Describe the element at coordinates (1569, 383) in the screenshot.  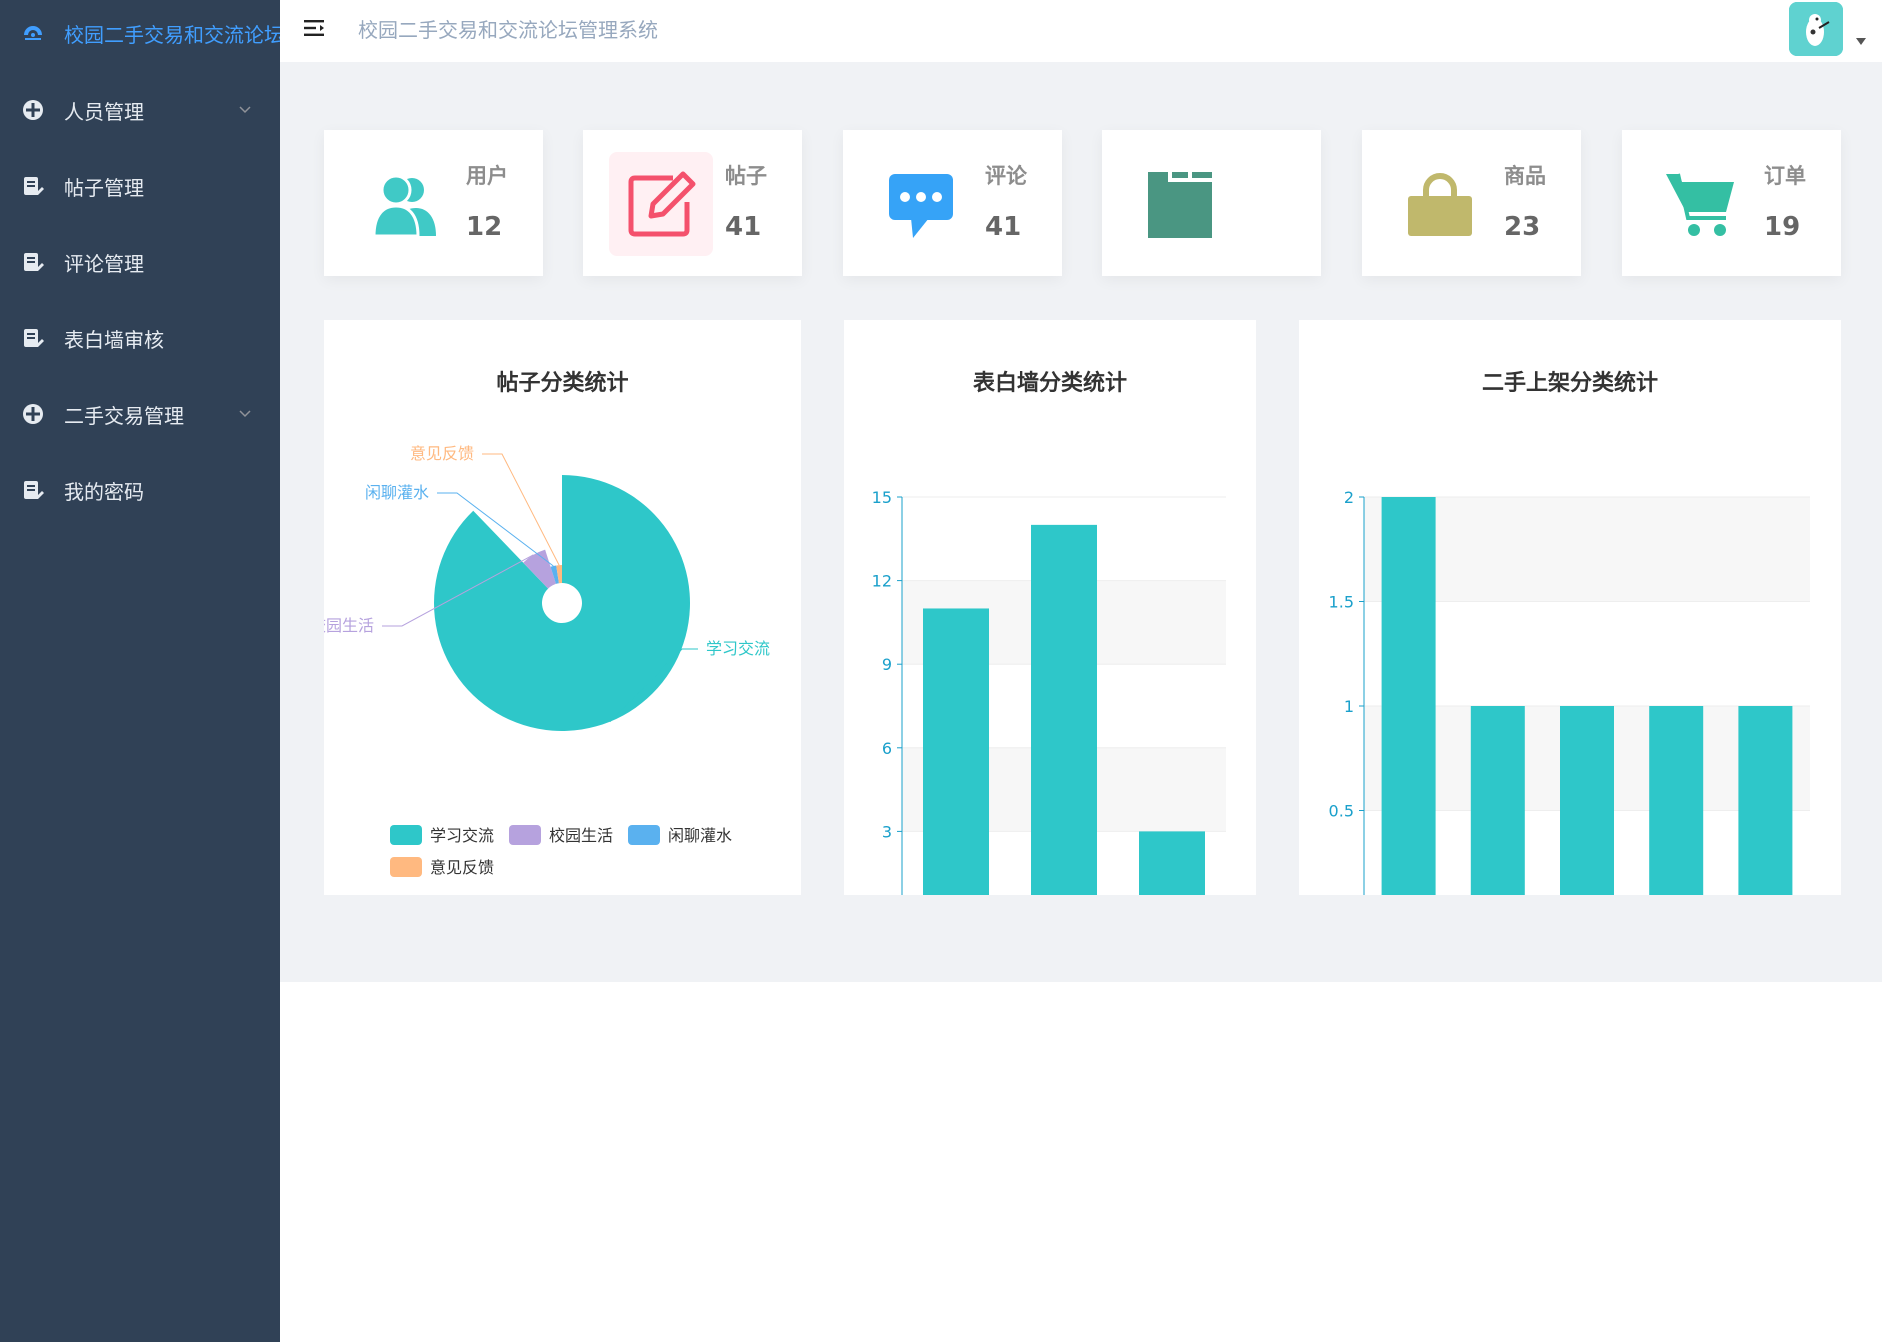
I see `chart-title: 二手上架分类统计` at that location.